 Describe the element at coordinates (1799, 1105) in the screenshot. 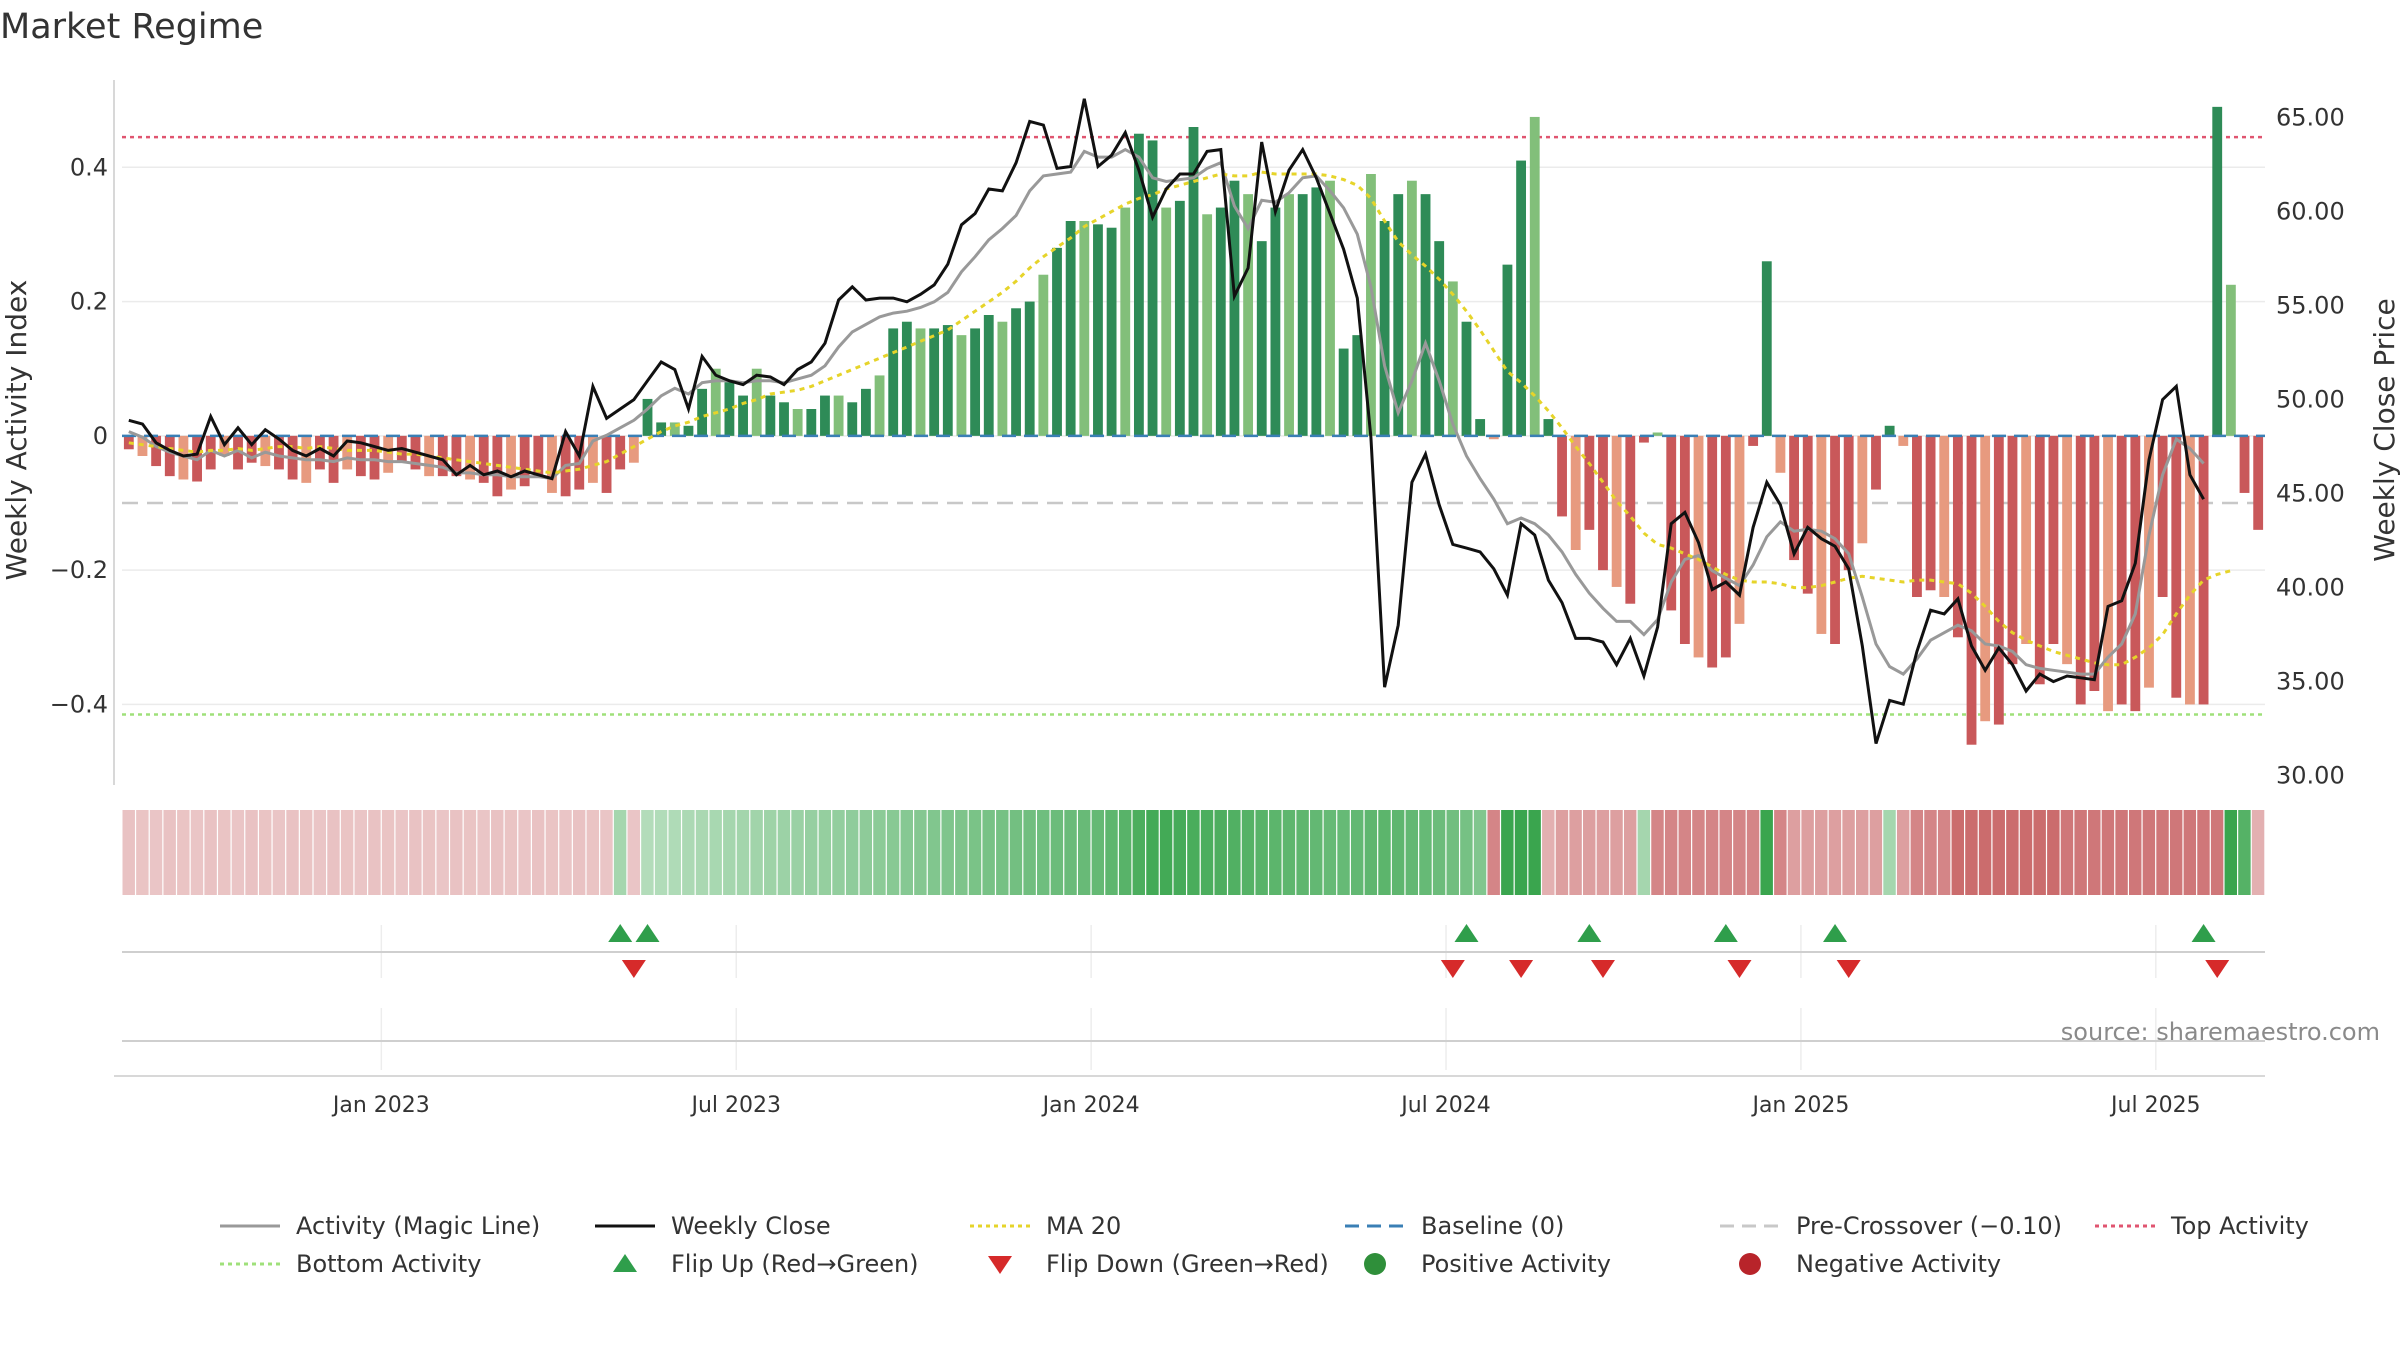

I see `x-tick-label: Jan 2025` at that location.